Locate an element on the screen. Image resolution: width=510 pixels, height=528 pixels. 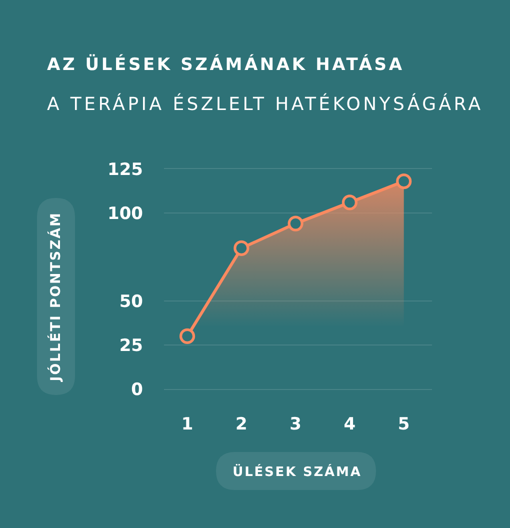
y-tick-label: 50 is located at coordinates (131, 302).